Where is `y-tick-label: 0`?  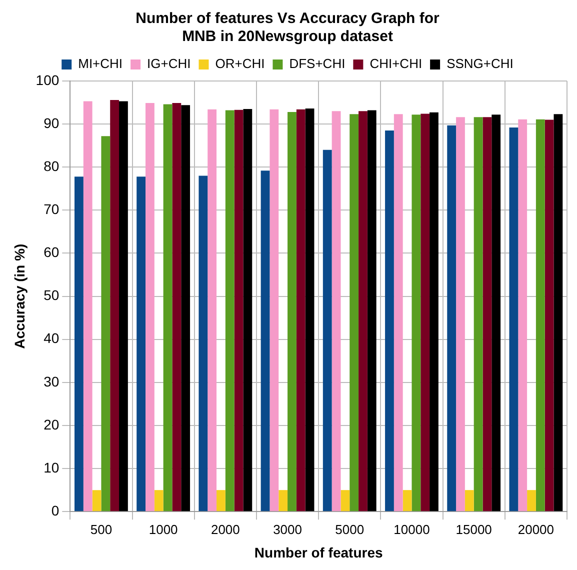
y-tick-label: 0 is located at coordinates (55, 510).